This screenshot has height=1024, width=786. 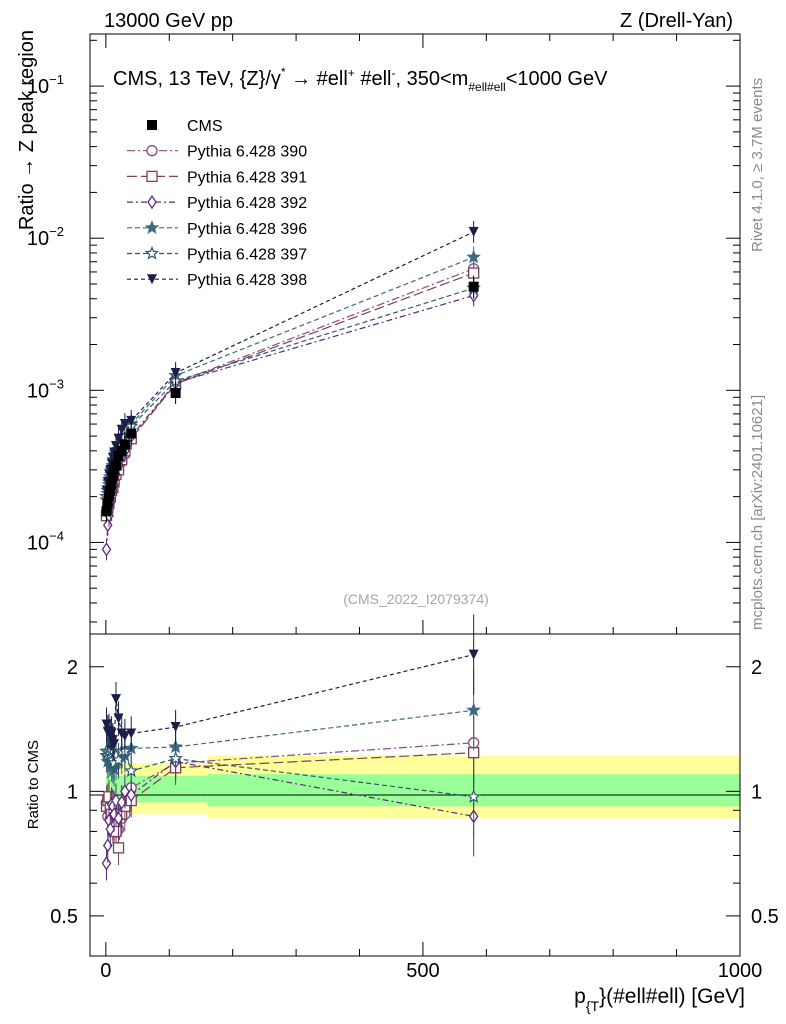 I want to click on legend-label-pythia-6-428-397: Pythia 6.428 397, so click(x=247, y=255).